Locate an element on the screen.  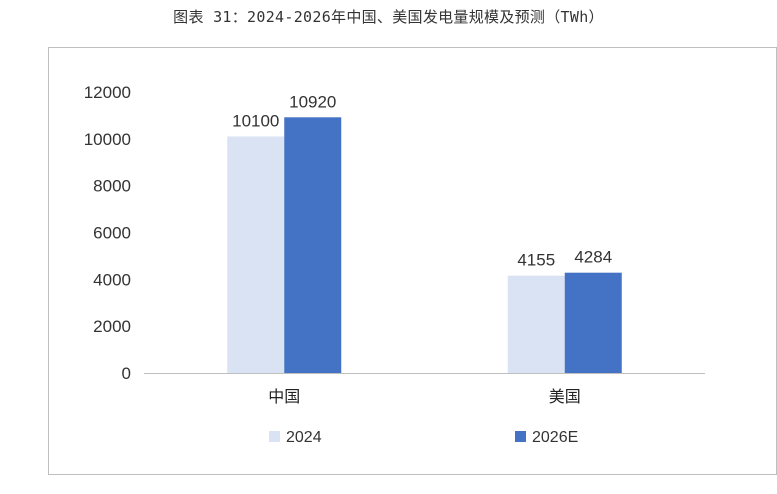
bar-2024-美国 is located at coordinates (536, 324).